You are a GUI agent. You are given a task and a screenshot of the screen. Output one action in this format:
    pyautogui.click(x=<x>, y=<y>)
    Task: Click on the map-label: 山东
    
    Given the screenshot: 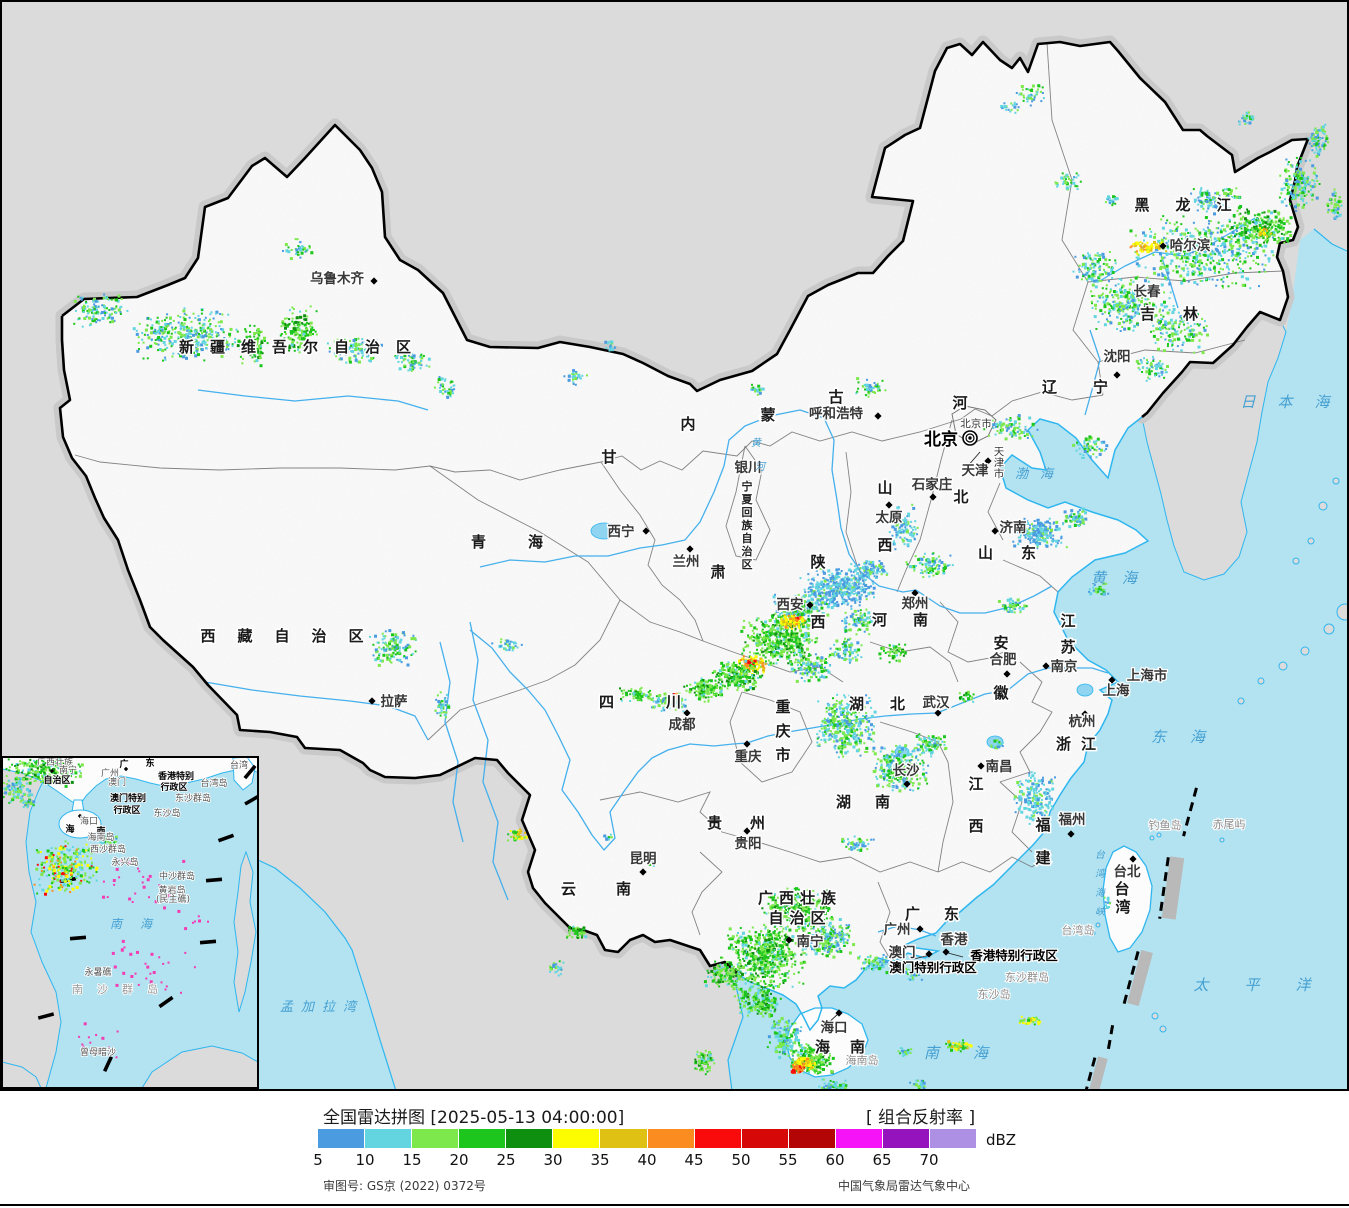 What is the action you would take?
    pyautogui.click(x=1021, y=553)
    